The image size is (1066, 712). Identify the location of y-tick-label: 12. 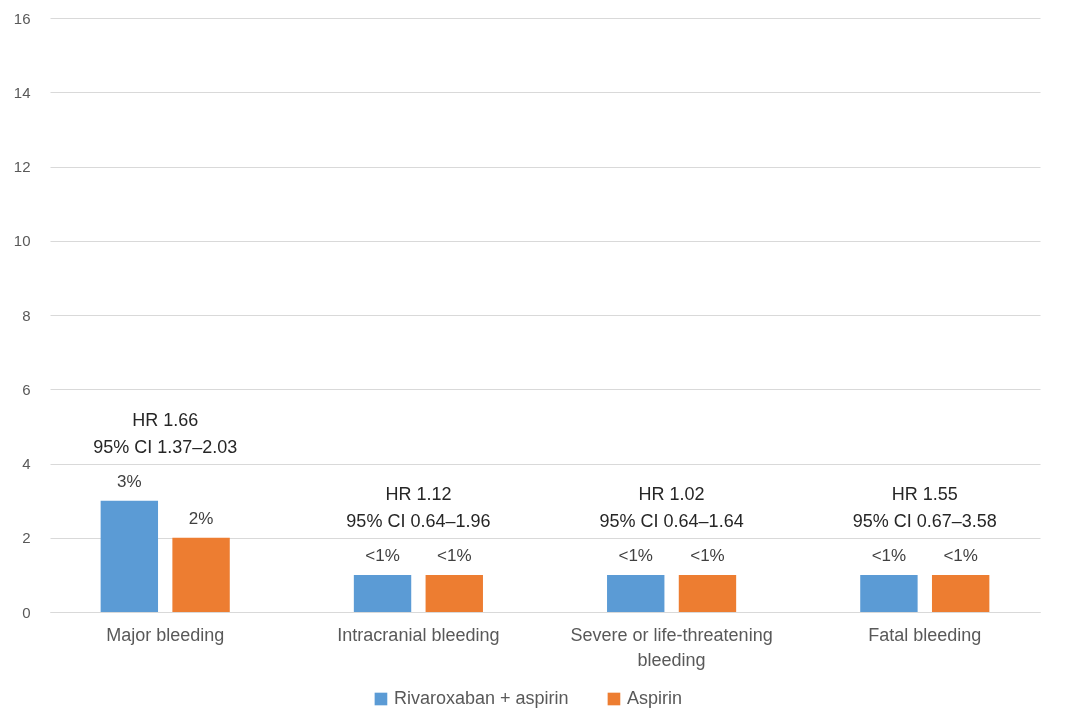
(22, 166).